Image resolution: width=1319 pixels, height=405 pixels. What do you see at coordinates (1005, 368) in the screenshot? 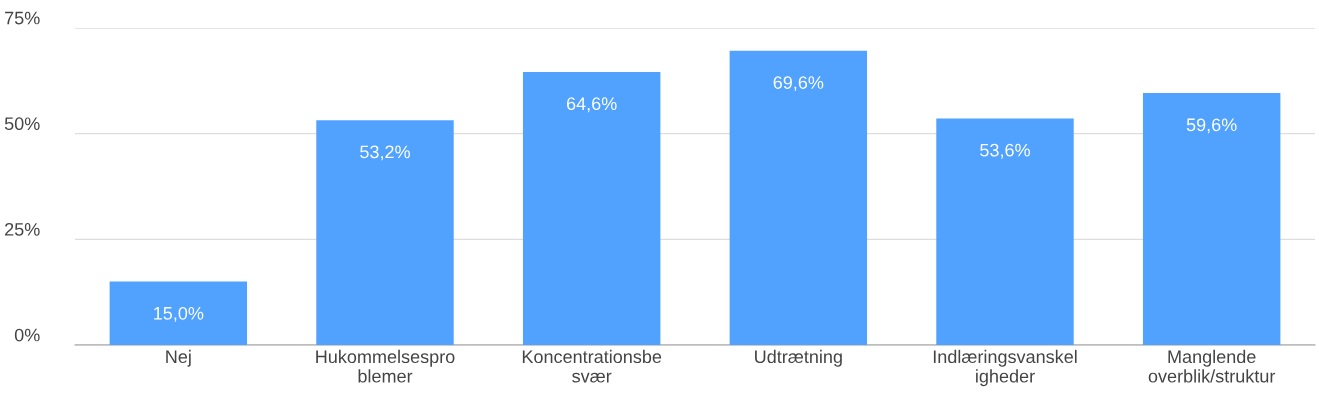
I see `x-tick-label: Indlæringsvanskel igheder` at bounding box center [1005, 368].